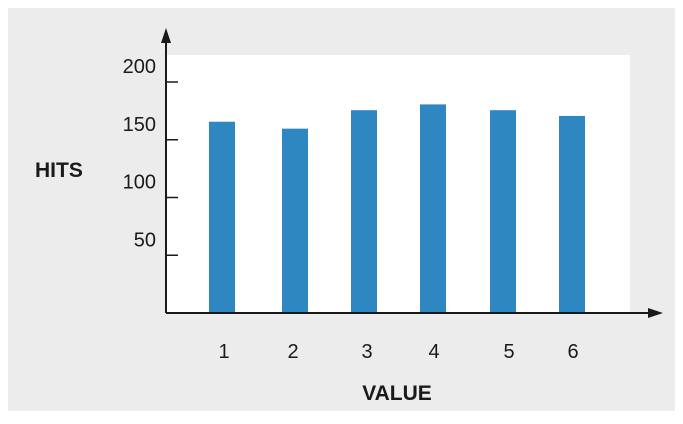  I want to click on y-axis-arrow, so click(166, 35).